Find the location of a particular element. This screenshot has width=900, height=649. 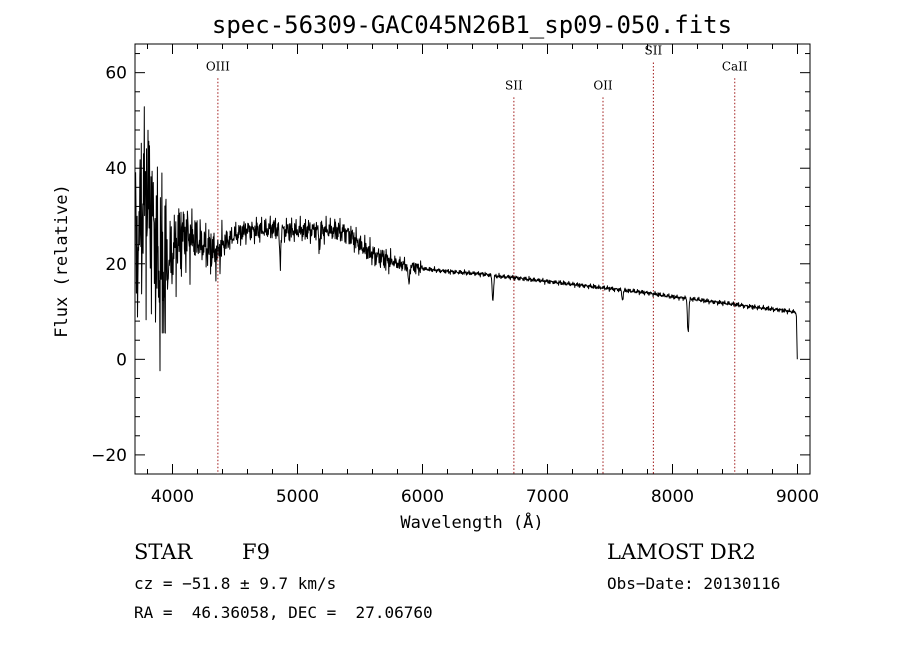

line-label-oii: OII is located at coordinates (603, 85).